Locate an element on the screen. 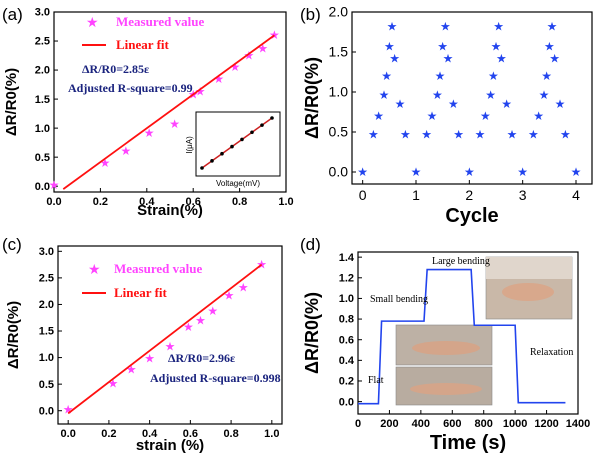 The width and height of the screenshot is (600, 459). panel-label-d: (d) is located at coordinates (310, 244).